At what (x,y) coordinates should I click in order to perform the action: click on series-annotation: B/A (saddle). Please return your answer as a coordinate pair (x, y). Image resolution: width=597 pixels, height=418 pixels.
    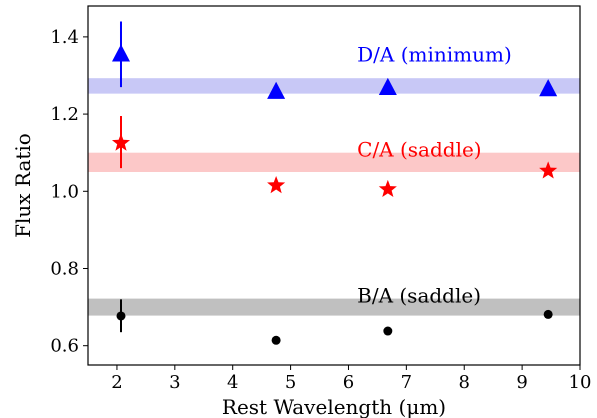
    Looking at the image, I should click on (419, 296).